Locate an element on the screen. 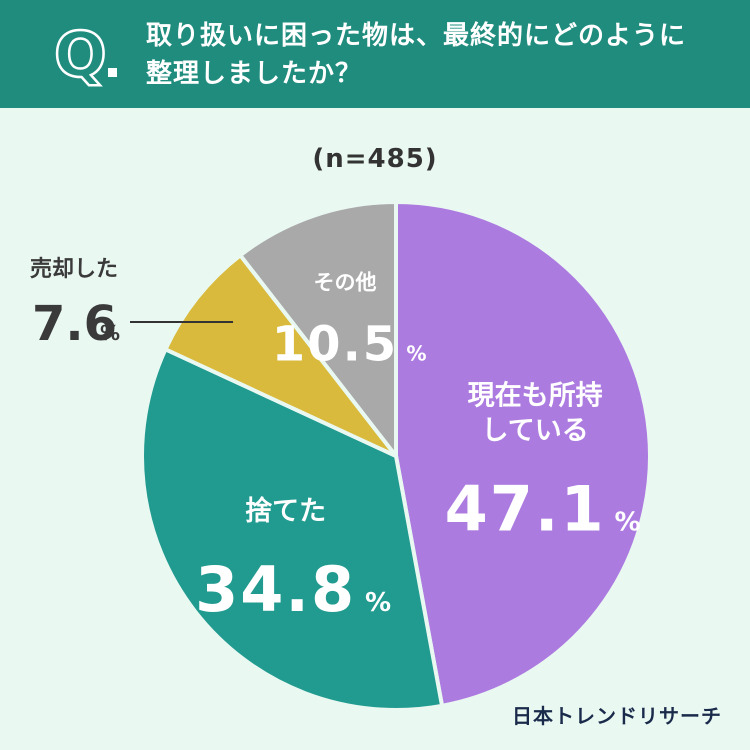  question-line-2: 整理しましたか？ is located at coordinates (254, 74).